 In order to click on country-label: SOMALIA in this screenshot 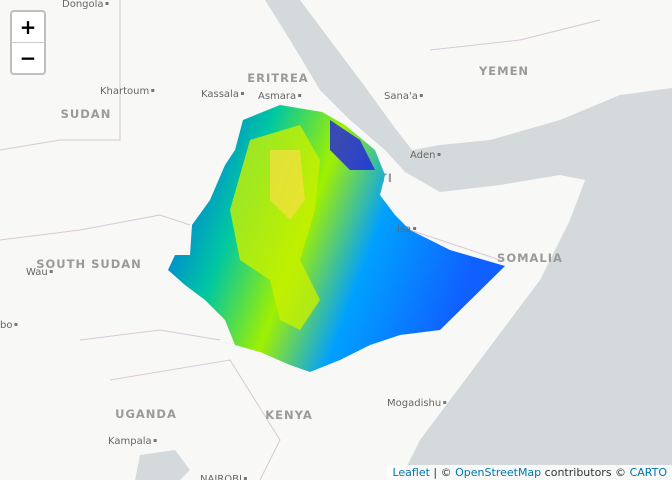, I will do `click(530, 258)`.